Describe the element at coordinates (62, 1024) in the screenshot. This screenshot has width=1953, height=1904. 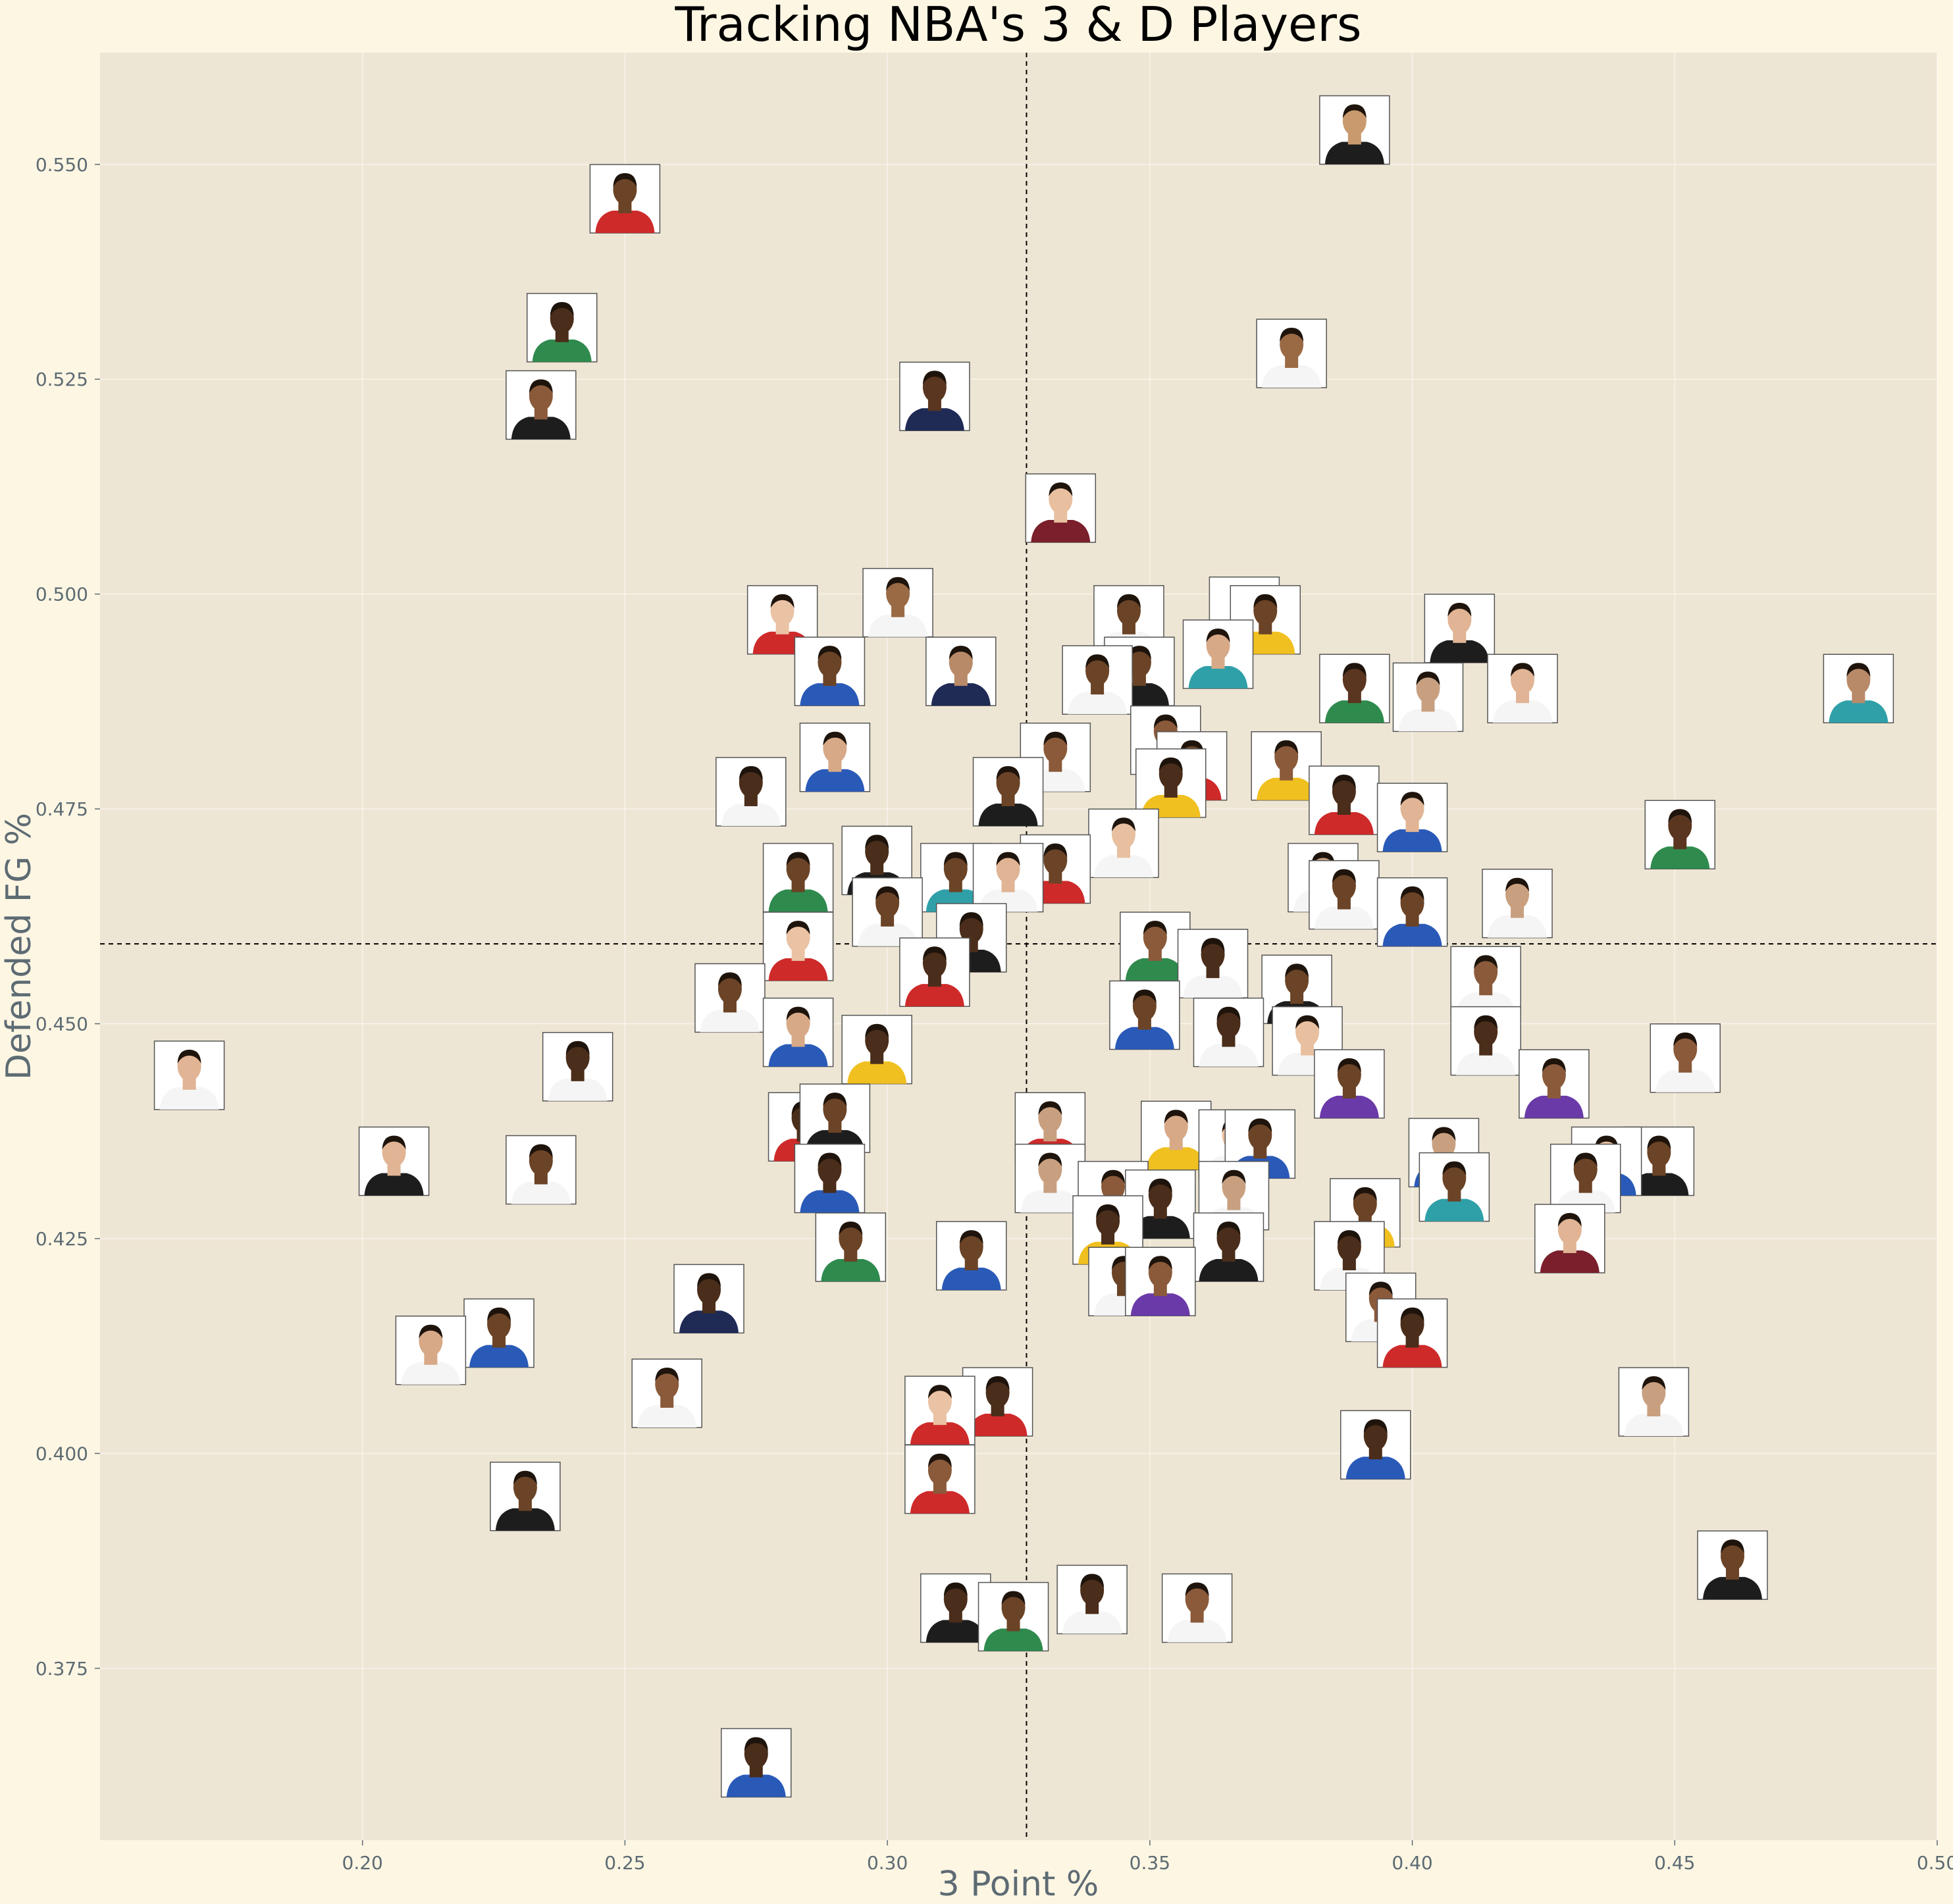
I see `y-tick-label: 0.450` at that location.